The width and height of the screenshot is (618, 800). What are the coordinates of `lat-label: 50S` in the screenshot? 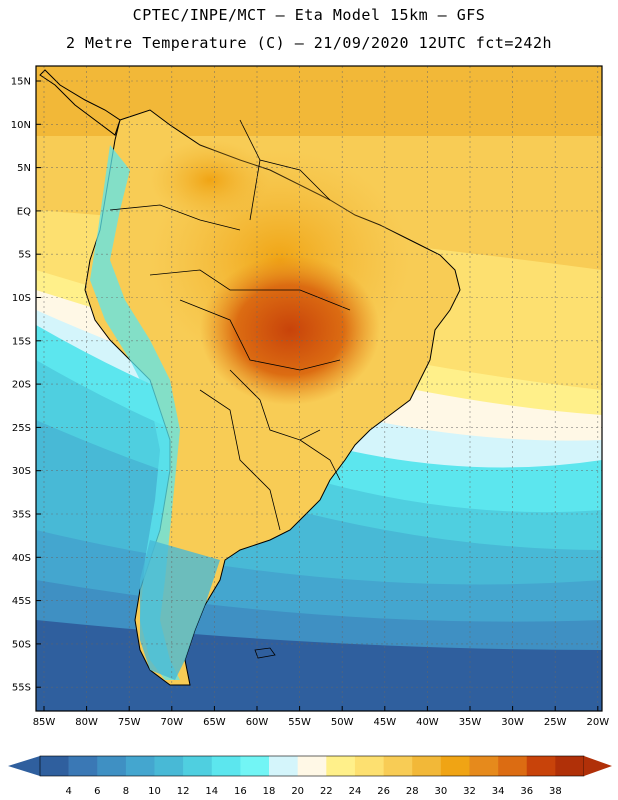 It's located at (21, 644).